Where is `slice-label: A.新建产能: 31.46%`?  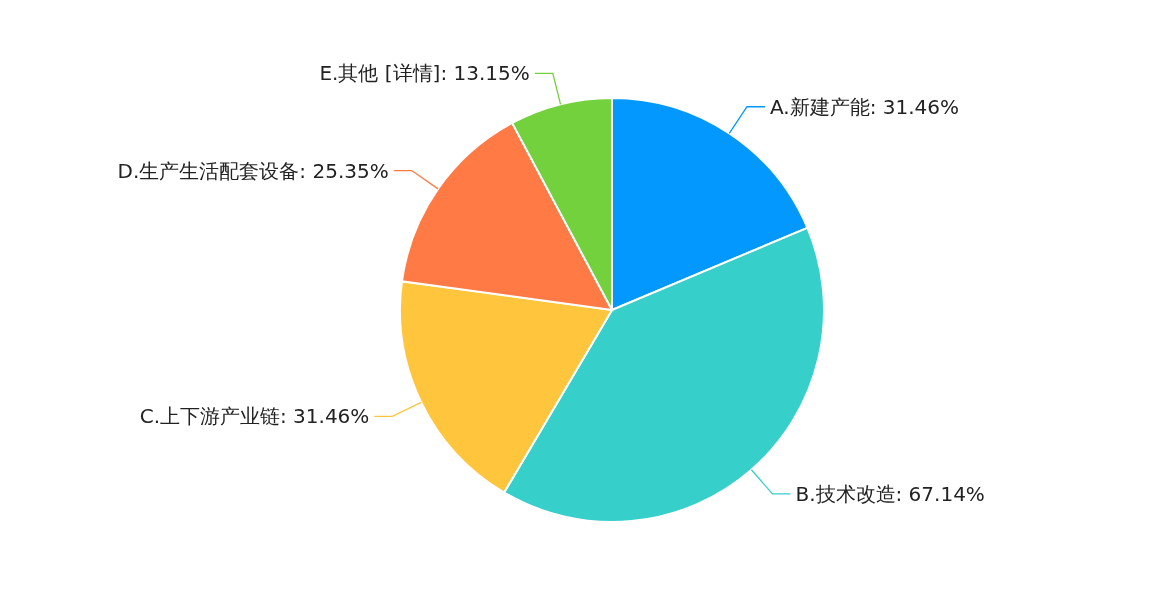
slice-label: A.新建产能: 31.46% is located at coordinates (865, 106).